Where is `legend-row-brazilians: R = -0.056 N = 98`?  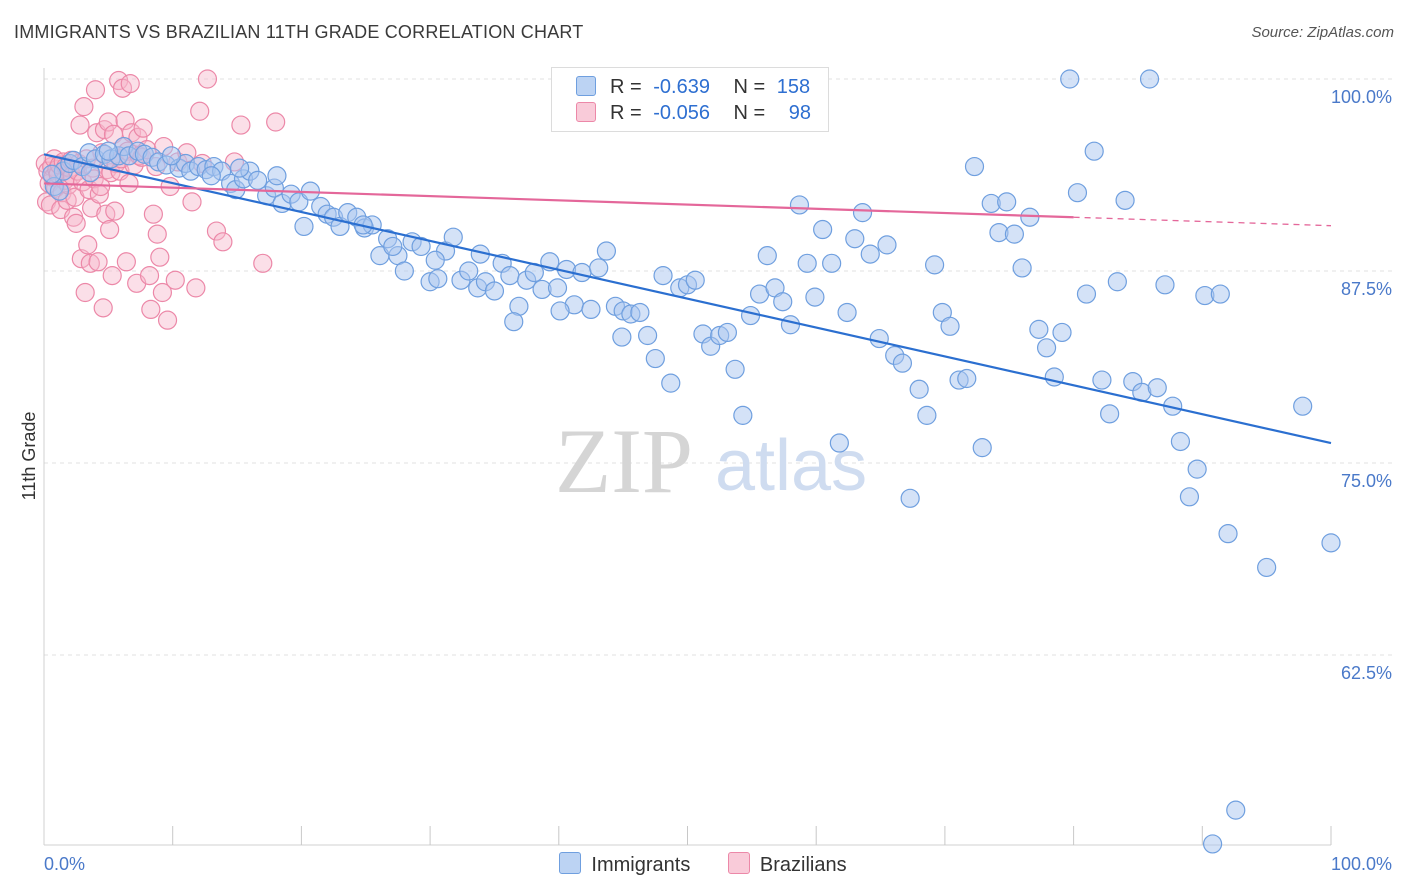 legend-row-brazilians: R = -0.056 N = 98 is located at coordinates (693, 114).